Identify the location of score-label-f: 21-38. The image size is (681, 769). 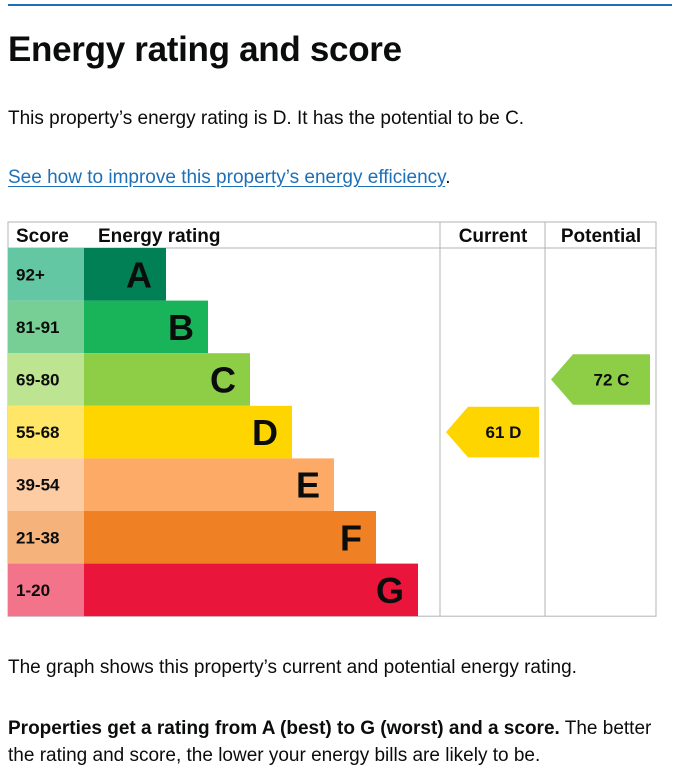
(37, 537).